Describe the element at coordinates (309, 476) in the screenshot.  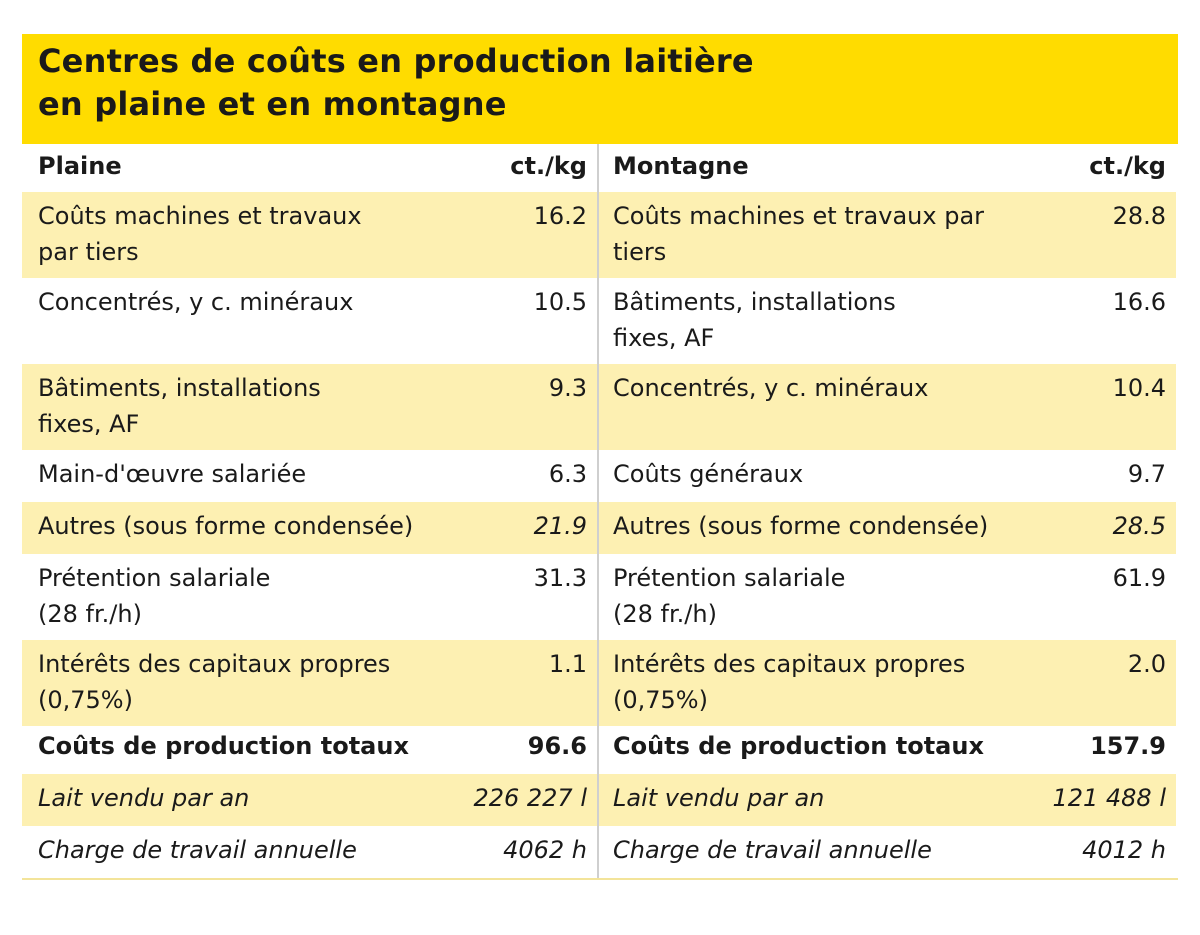
I see `plaine-row-item-4: Main-d'œuvre salariée 6.3` at that location.